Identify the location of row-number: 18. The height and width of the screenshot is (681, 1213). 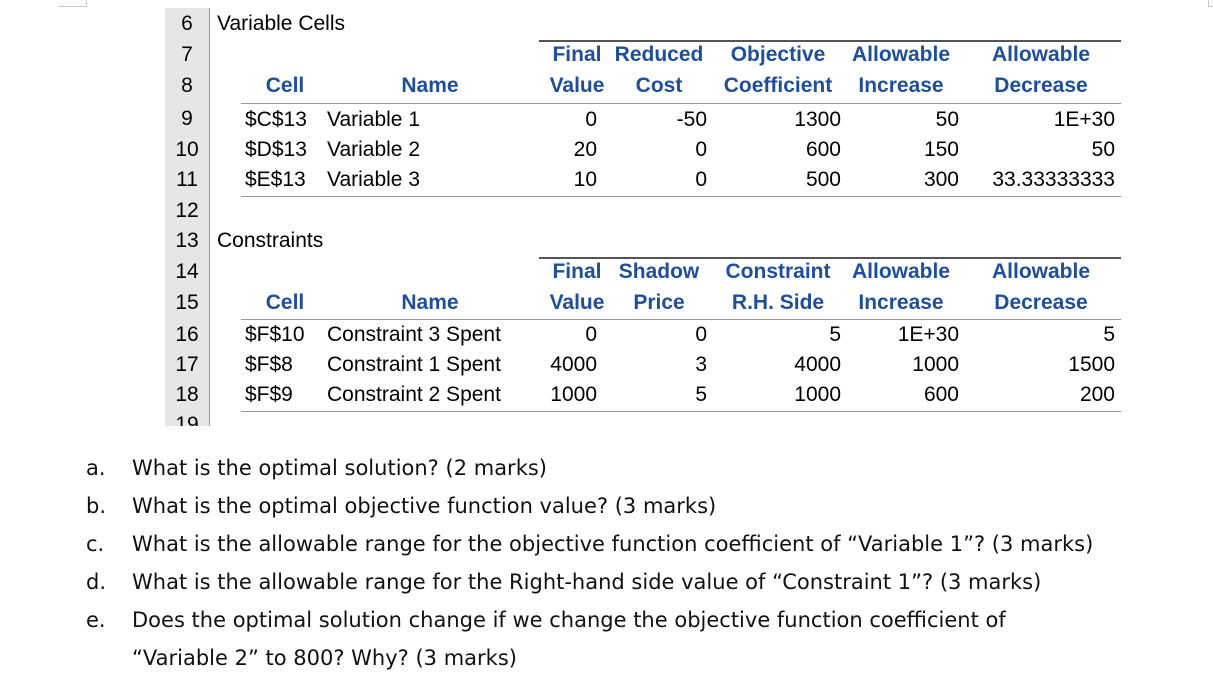
(187, 394).